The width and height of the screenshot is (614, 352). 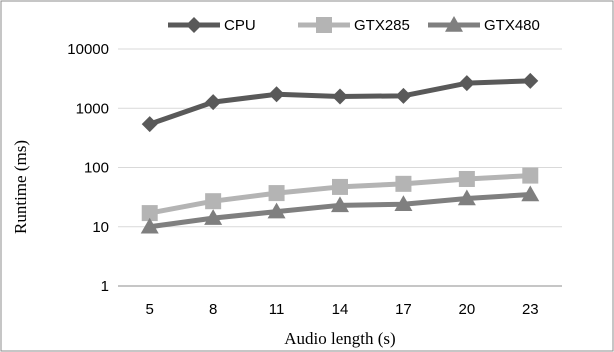 I want to click on y-tick-label-1000: 1000, so click(x=92, y=108).